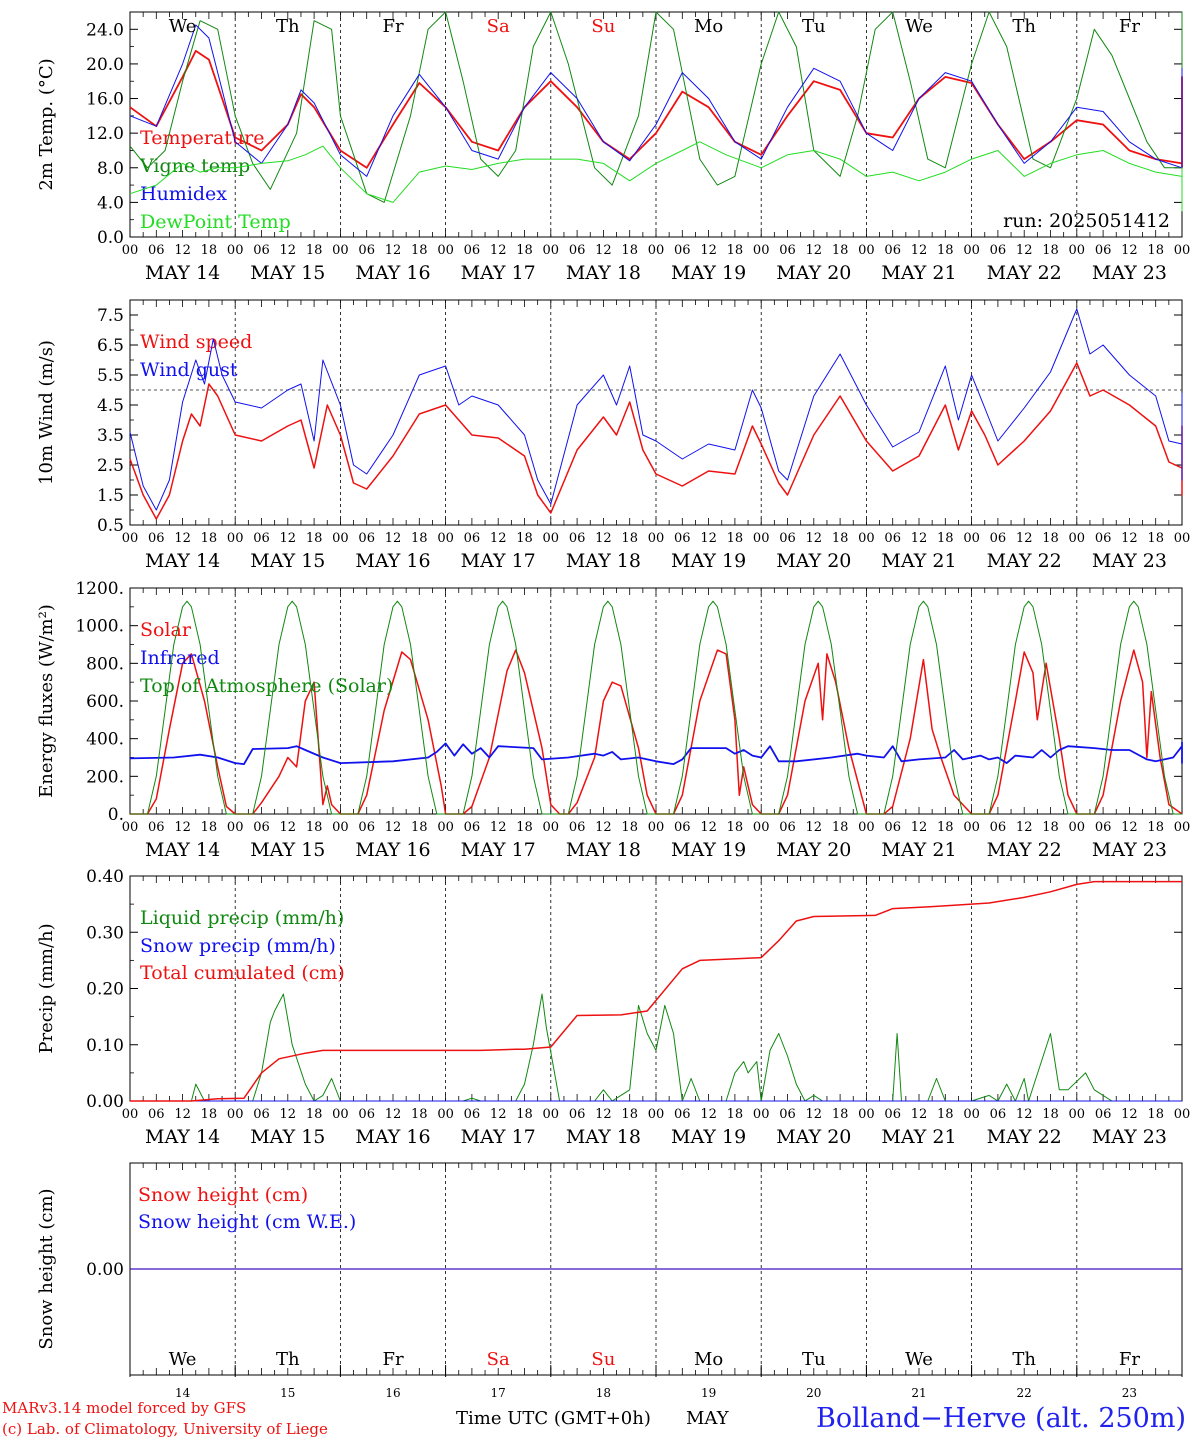 Image resolution: width=1194 pixels, height=1440 pixels. I want to click on y-tick-label: 7.5, so click(110, 316).